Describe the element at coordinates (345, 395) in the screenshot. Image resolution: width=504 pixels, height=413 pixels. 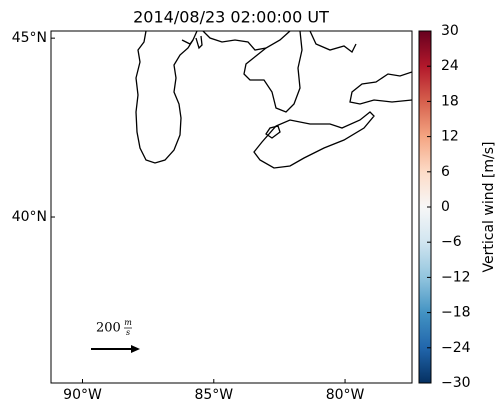
I see `lon-tick-label: 80°W` at that location.